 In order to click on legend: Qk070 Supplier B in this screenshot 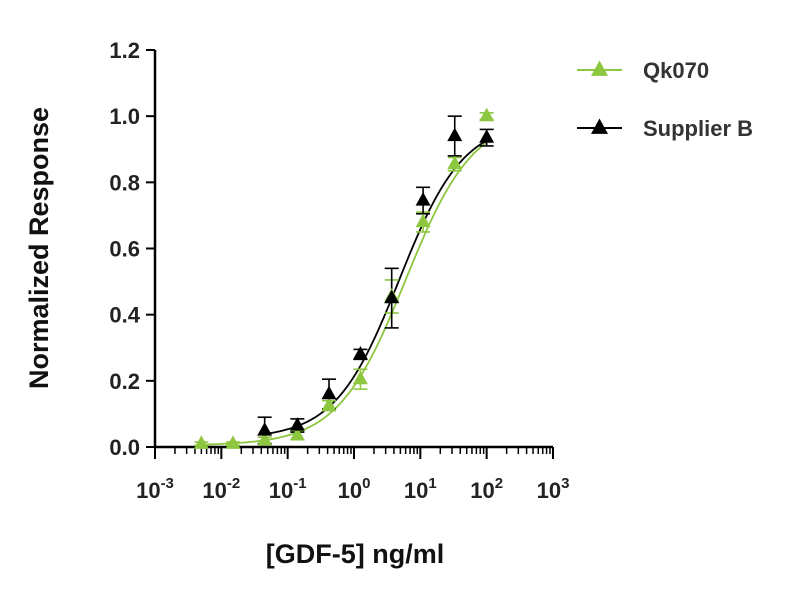, I will do `click(665, 99)`.